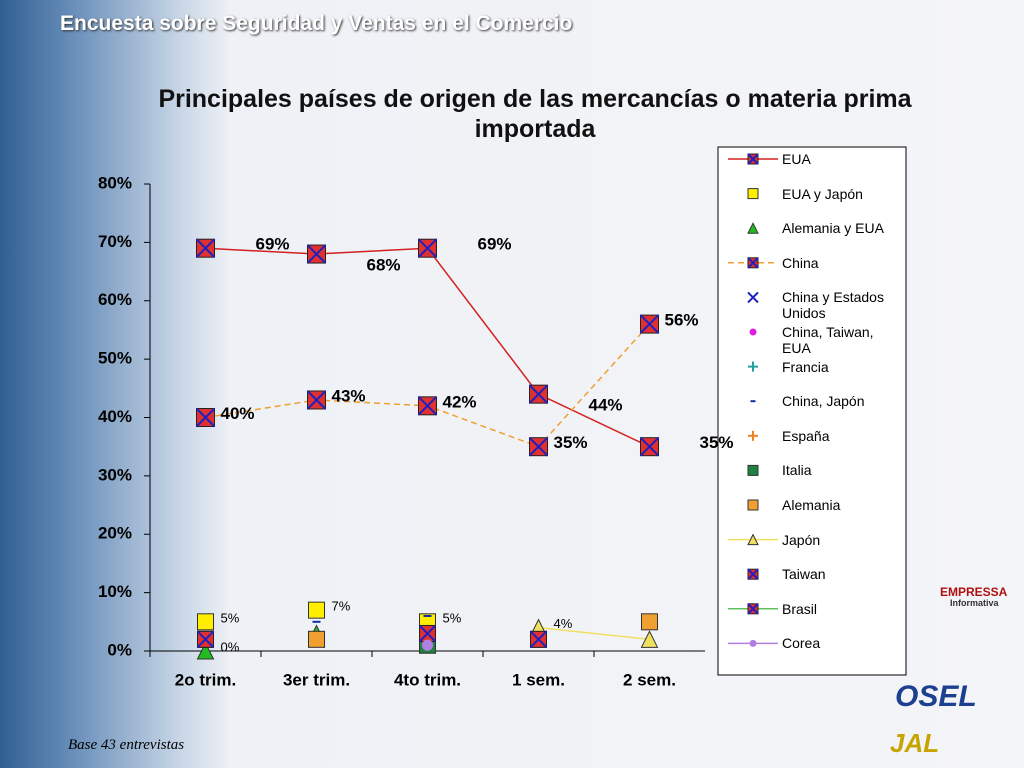  What do you see at coordinates (538, 679) in the screenshot?
I see `x-tick-label: 1 sem.` at bounding box center [538, 679].